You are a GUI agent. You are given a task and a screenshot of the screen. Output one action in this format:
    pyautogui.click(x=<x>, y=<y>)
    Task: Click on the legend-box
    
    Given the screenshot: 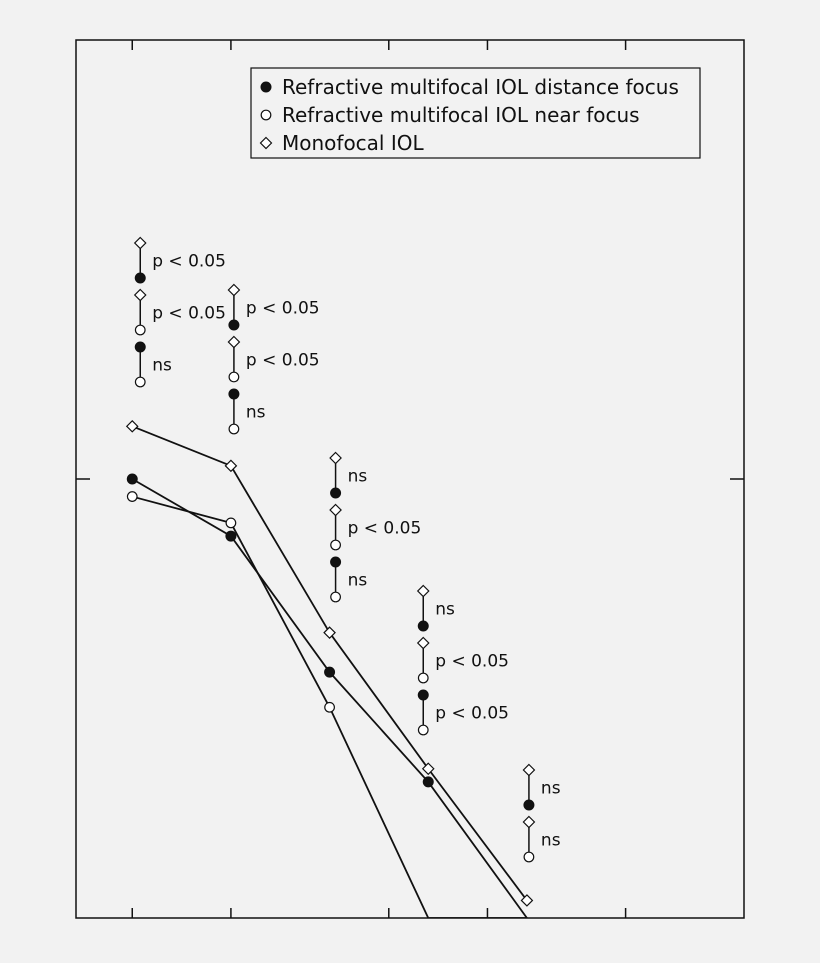 What is the action you would take?
    pyautogui.click(x=475, y=113)
    